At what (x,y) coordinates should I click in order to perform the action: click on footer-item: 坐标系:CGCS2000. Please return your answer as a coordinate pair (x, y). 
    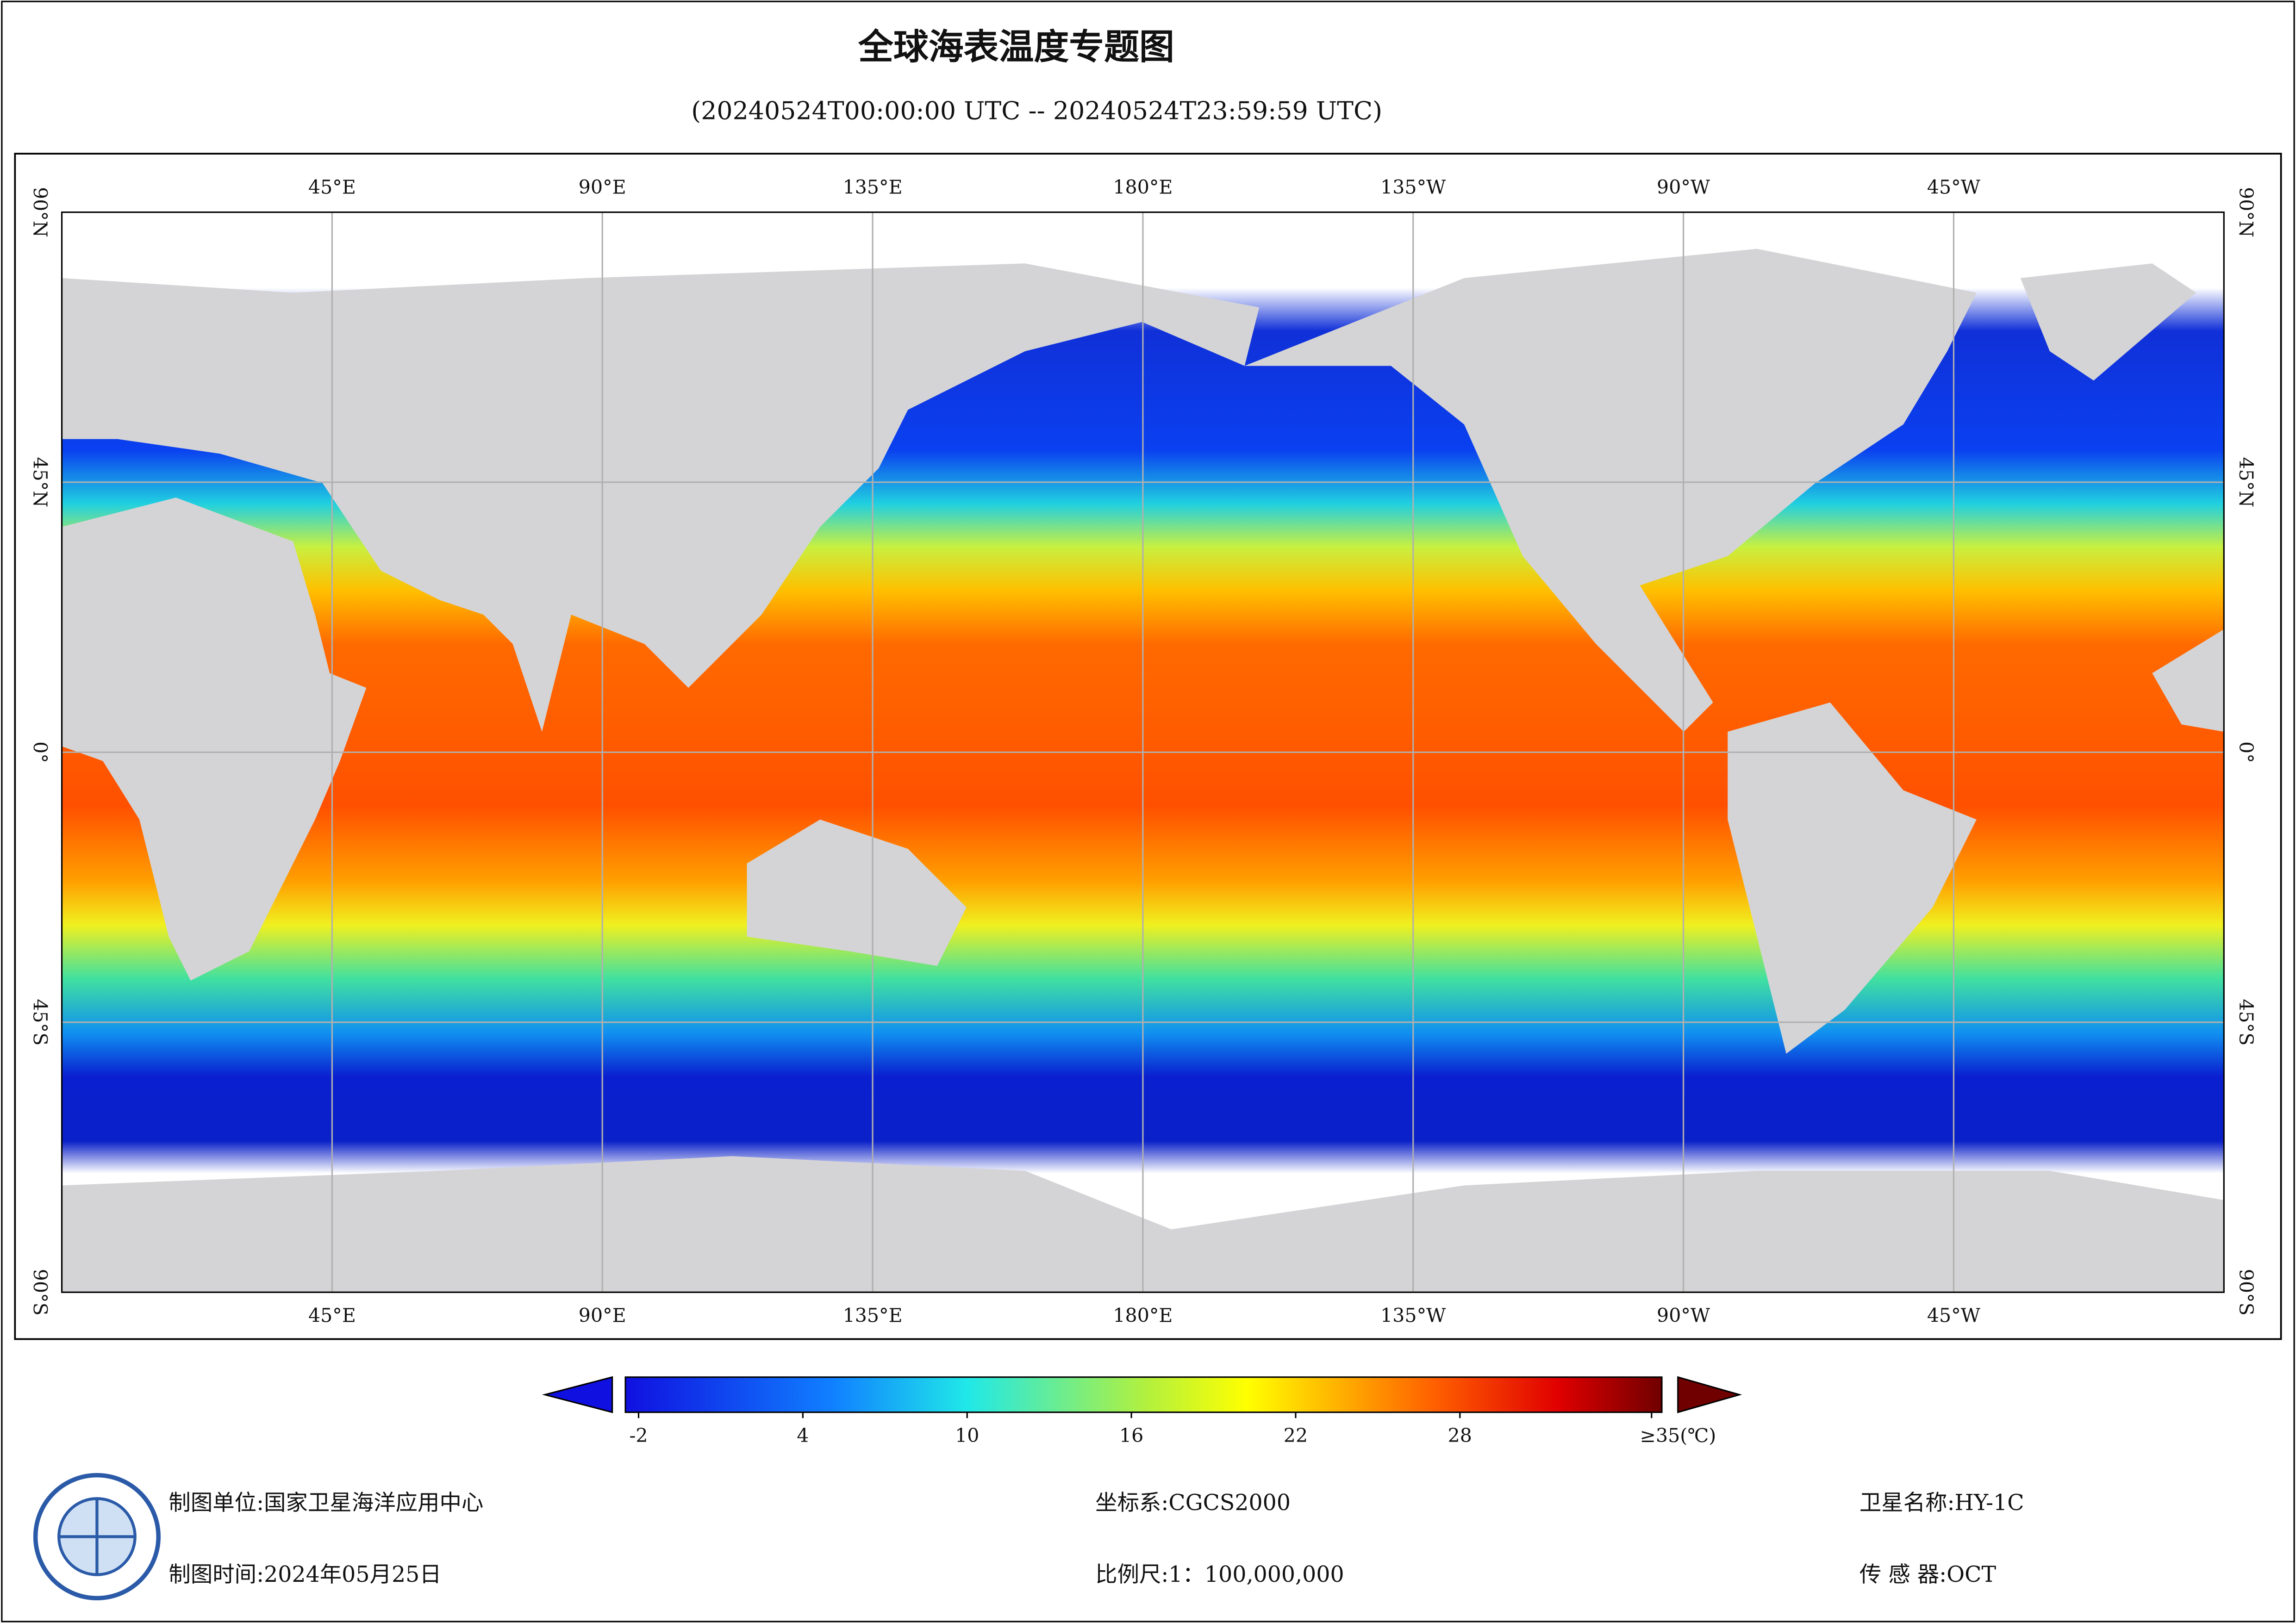
    Looking at the image, I should click on (1193, 1503).